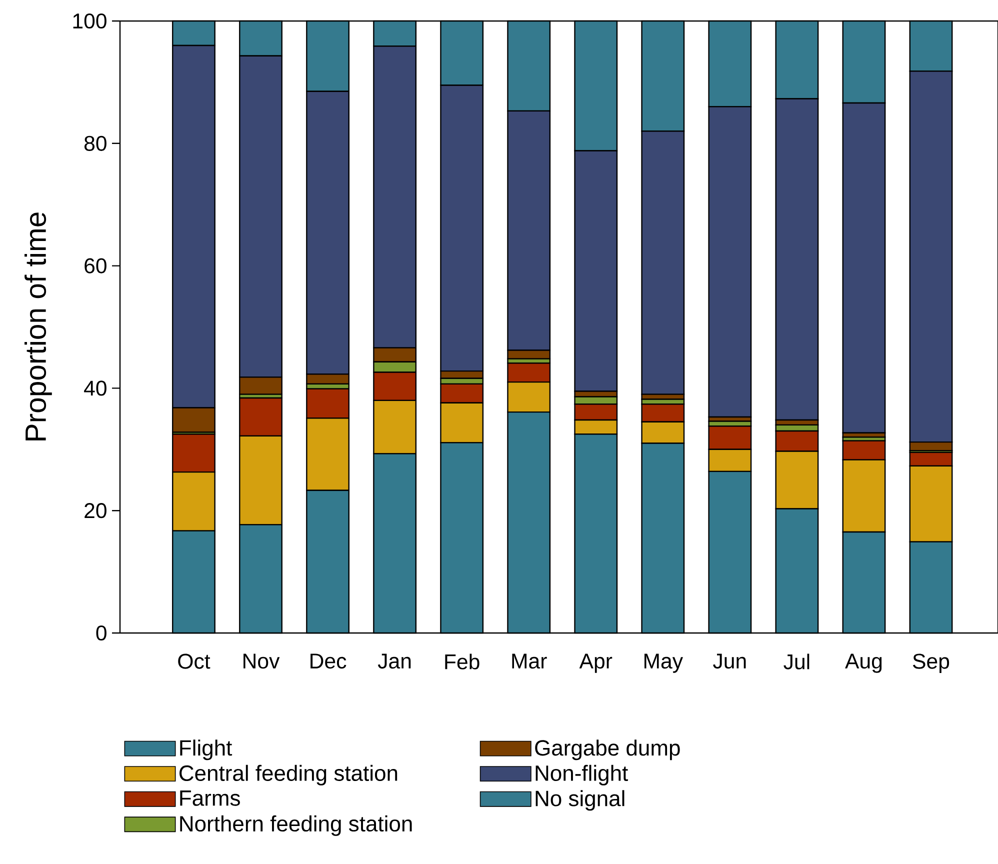 The height and width of the screenshot is (864, 998). What do you see at coordinates (595, 663) in the screenshot?
I see `x-tick-label: Apr` at bounding box center [595, 663].